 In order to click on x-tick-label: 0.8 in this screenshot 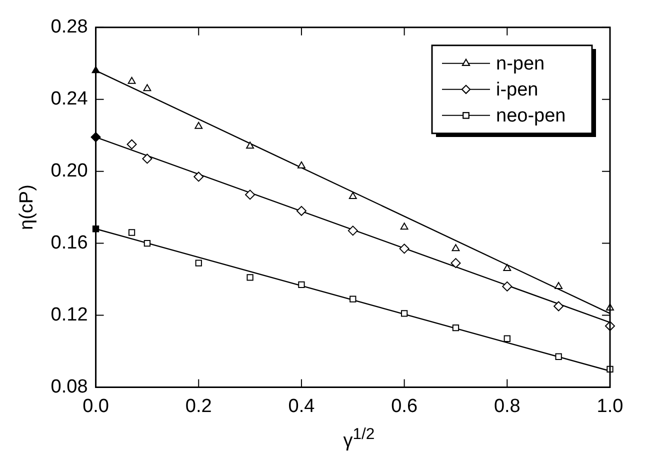, I will do `click(507, 406)`.